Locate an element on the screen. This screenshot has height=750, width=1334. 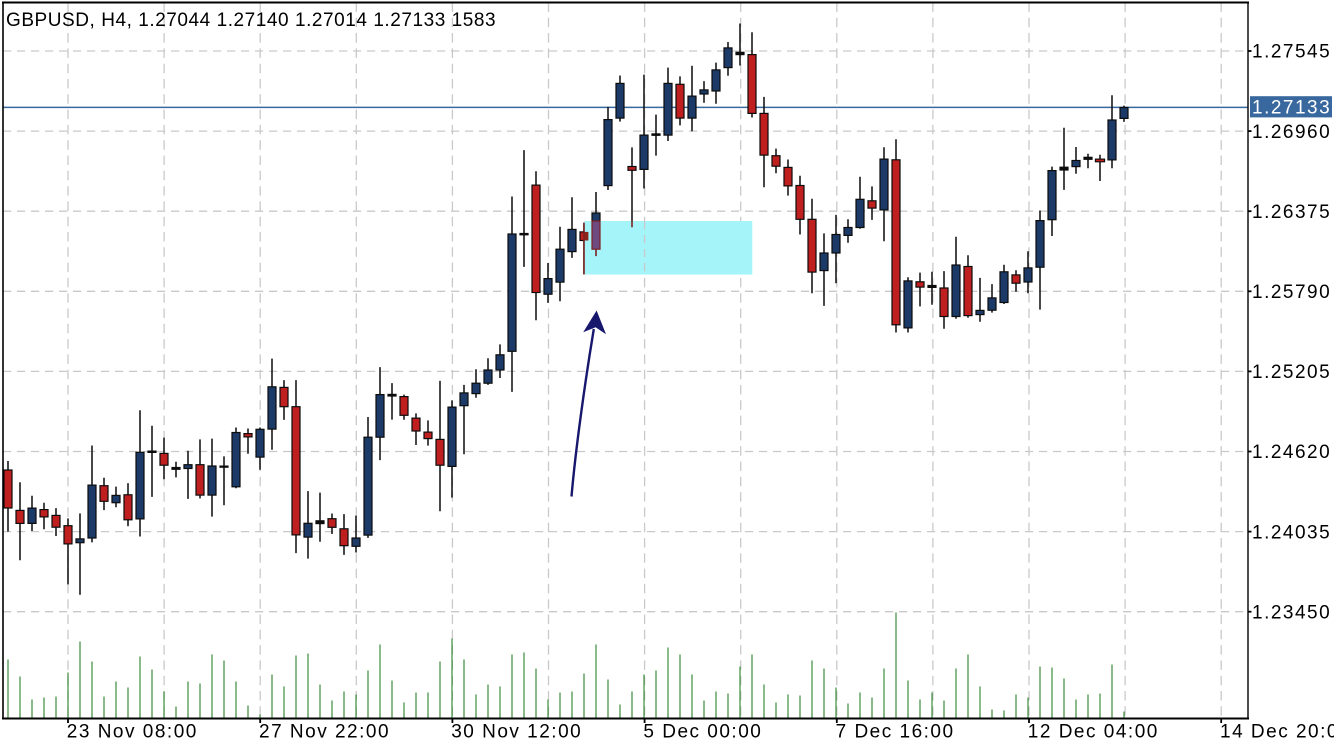
svg-text: 1.24620 is located at coordinates (1291, 452).